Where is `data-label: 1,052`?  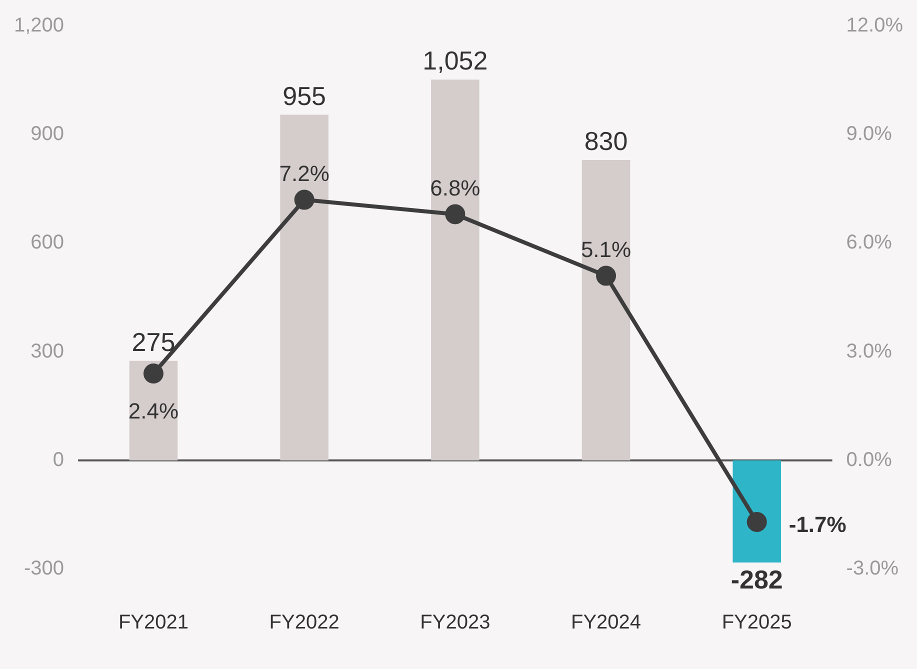
data-label: 1,052 is located at coordinates (455, 61).